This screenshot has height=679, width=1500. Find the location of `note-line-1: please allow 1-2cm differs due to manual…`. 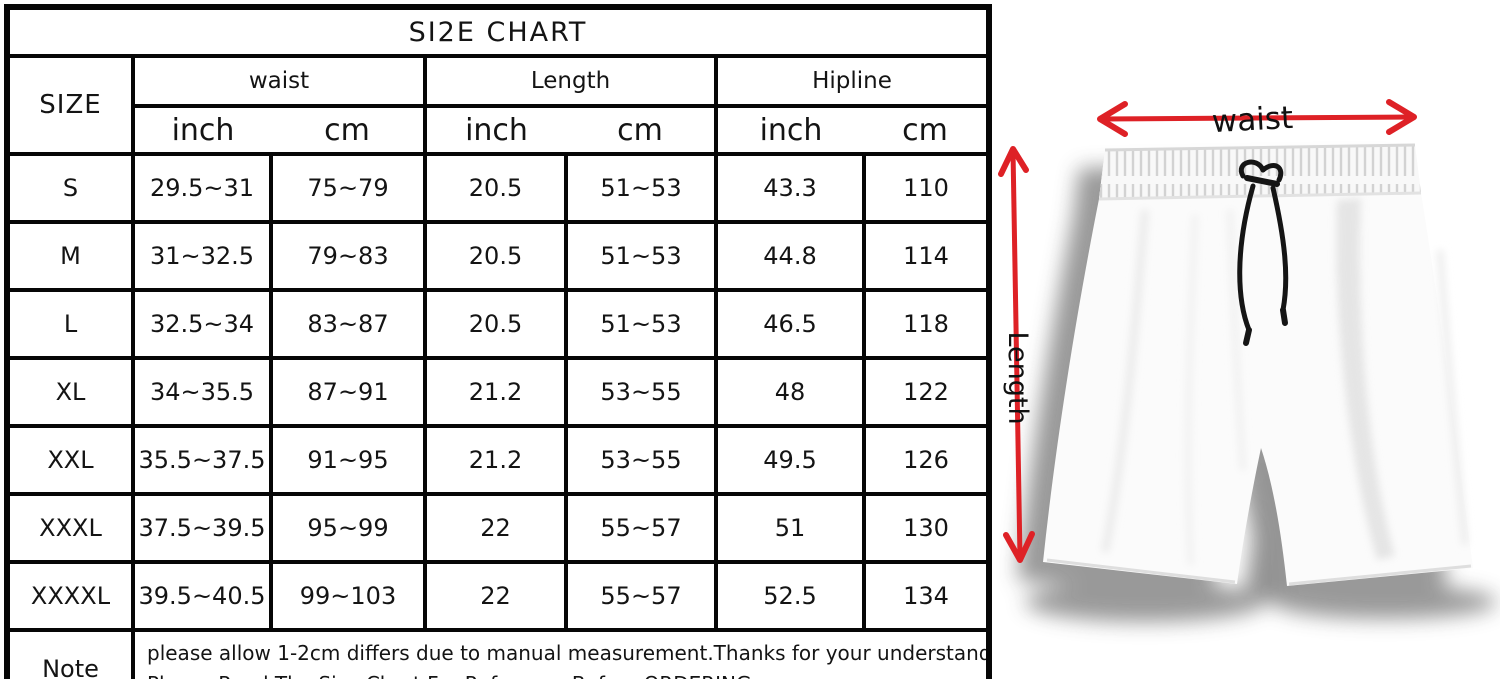

note-line-1: please allow 1-2cm differs due to manual… is located at coordinates (568, 653).